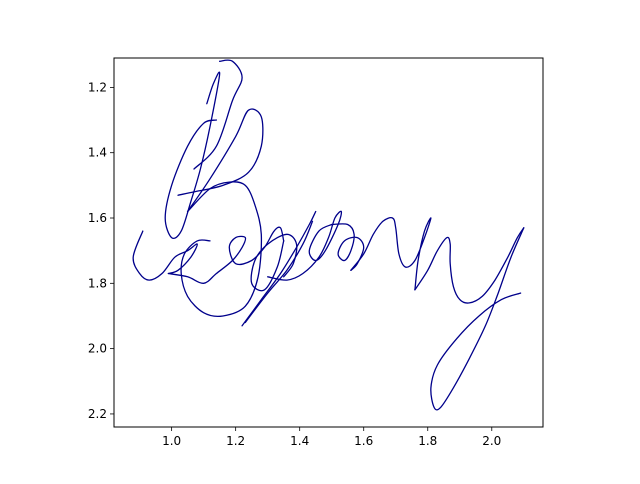 The image size is (640, 484). Describe the element at coordinates (491, 441) in the screenshot. I see `x-tick-label: 2.0` at that location.